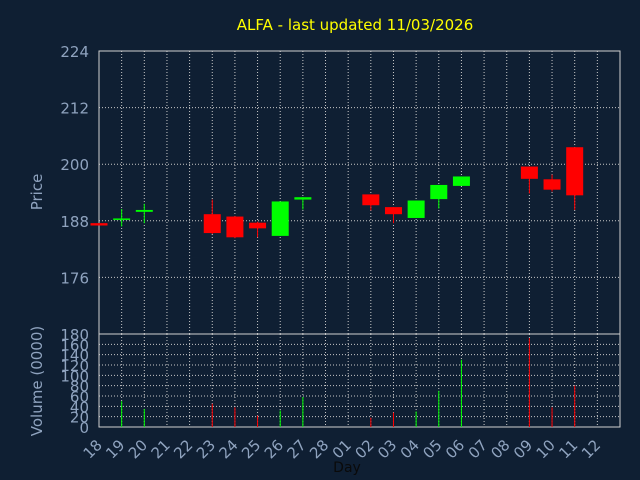 The width and height of the screenshot is (640, 480). Describe the element at coordinates (74, 345) in the screenshot. I see `volume-tick-label: 160` at that location.